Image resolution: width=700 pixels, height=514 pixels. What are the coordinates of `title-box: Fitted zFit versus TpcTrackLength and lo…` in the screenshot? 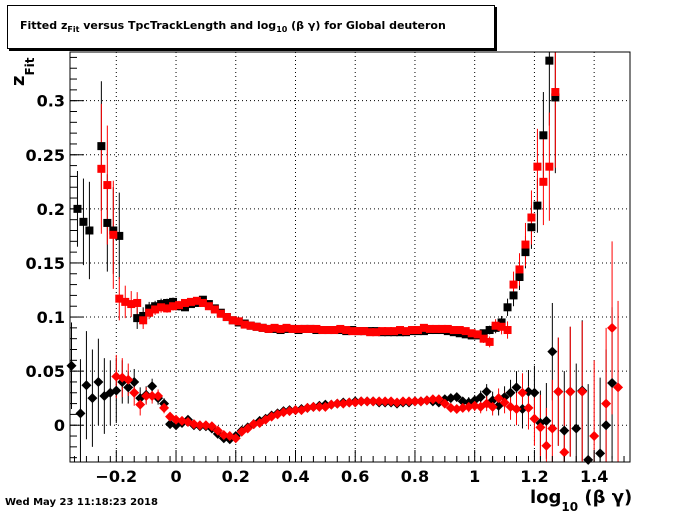 It's located at (251, 27).